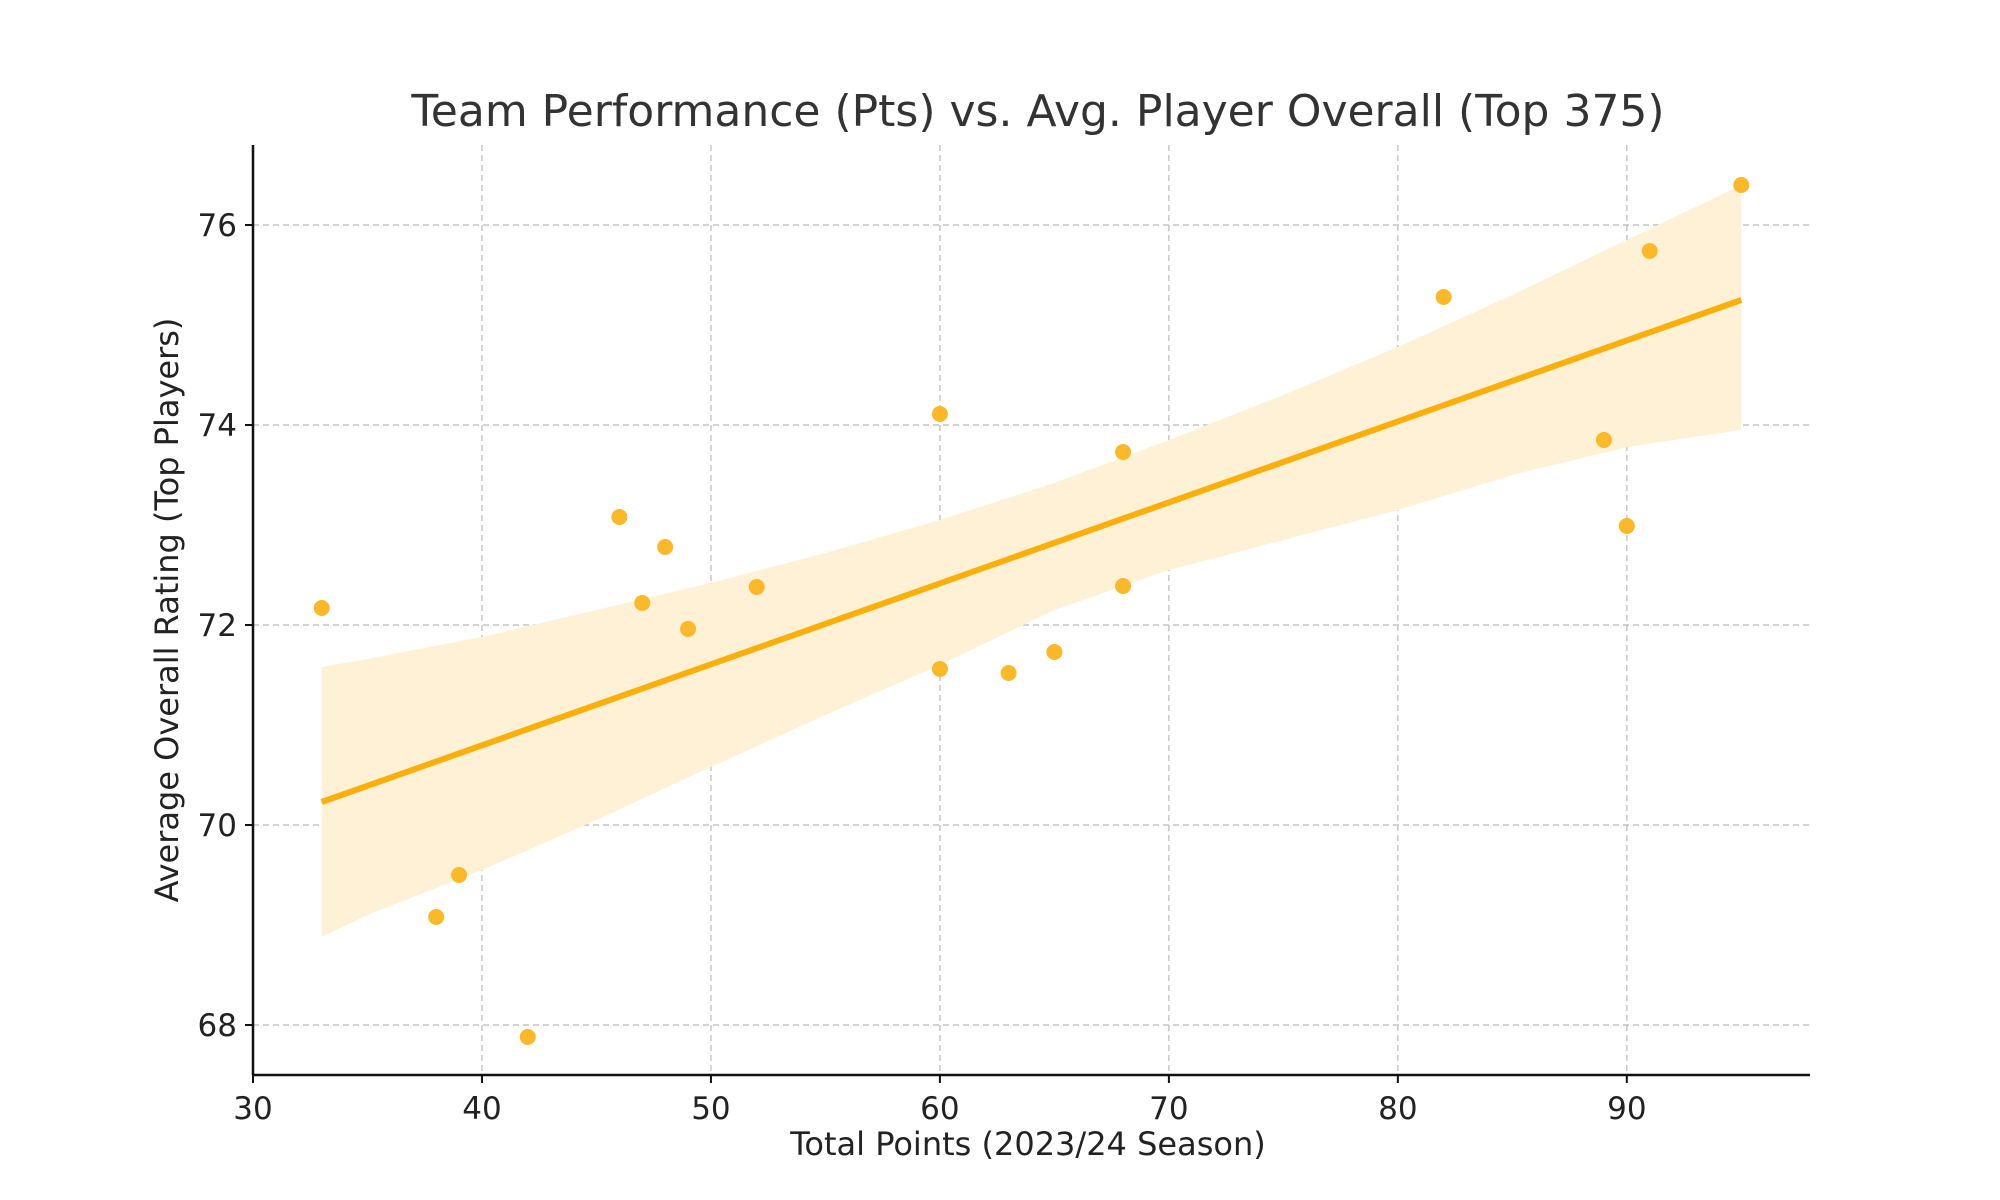 The width and height of the screenshot is (2000, 1200). I want to click on y-tick-label: 70, so click(217, 826).